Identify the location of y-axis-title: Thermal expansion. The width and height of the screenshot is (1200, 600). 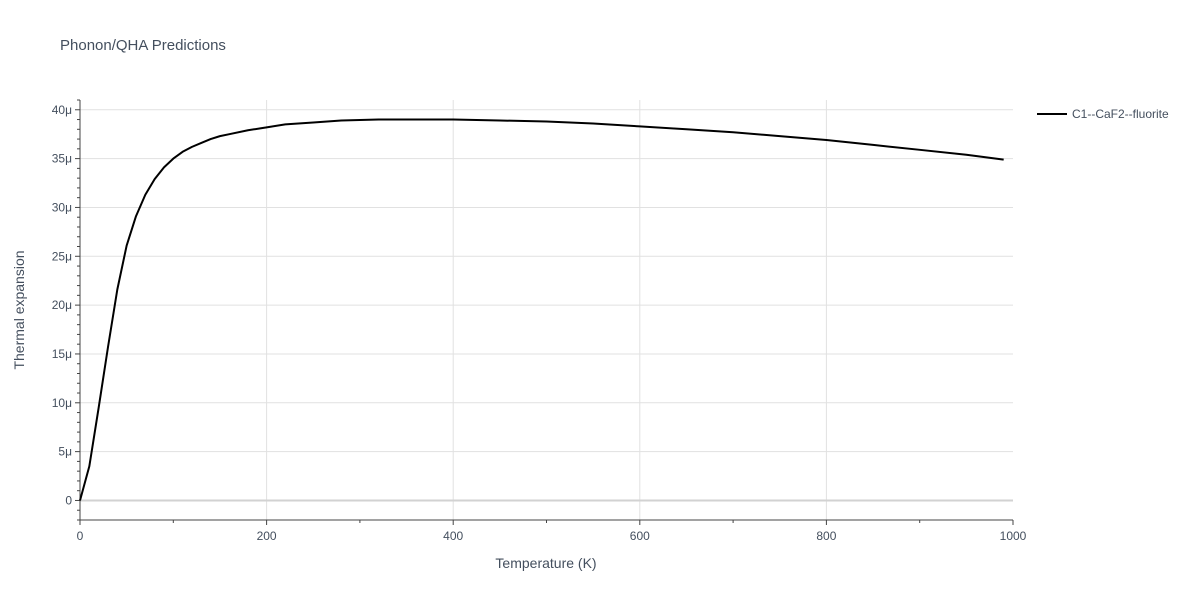
(19, 309).